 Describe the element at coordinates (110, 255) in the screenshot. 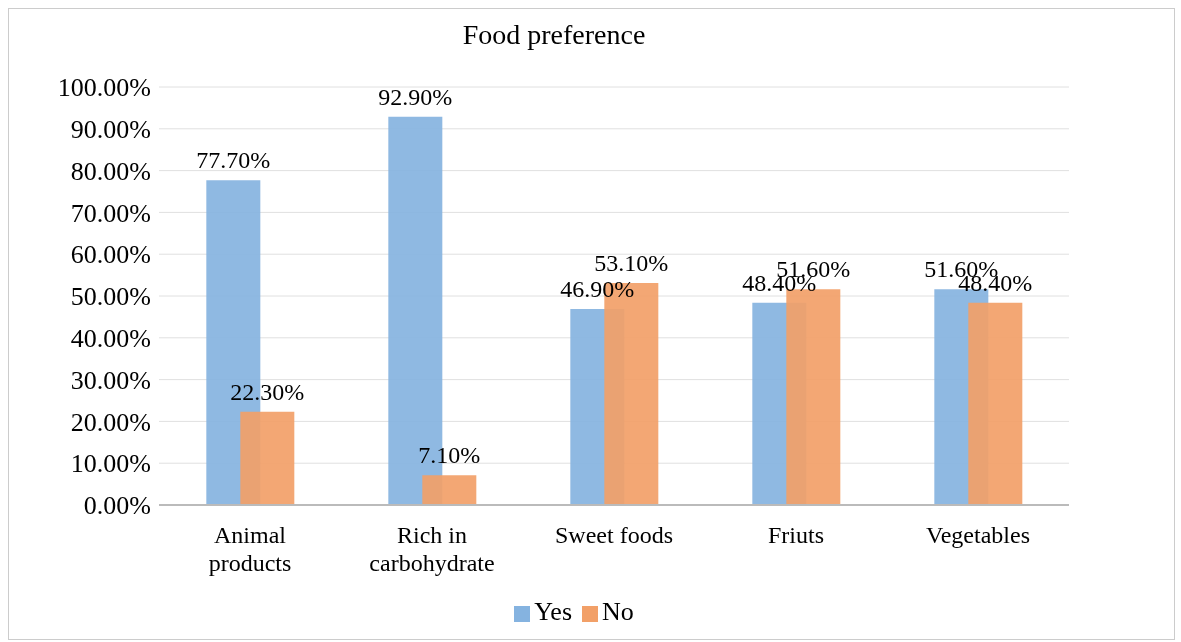

I see `y-tick-label: 60.00%` at that location.